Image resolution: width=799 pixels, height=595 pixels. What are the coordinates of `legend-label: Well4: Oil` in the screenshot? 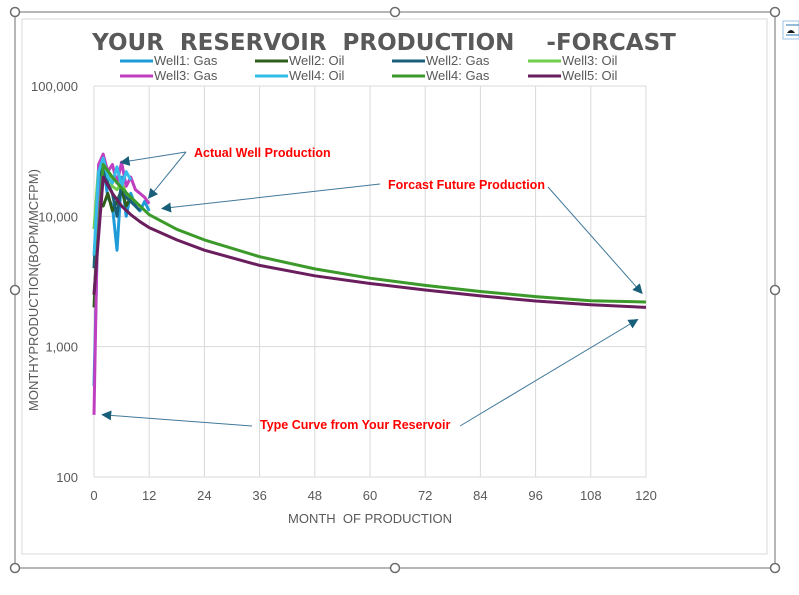 It's located at (316, 75).